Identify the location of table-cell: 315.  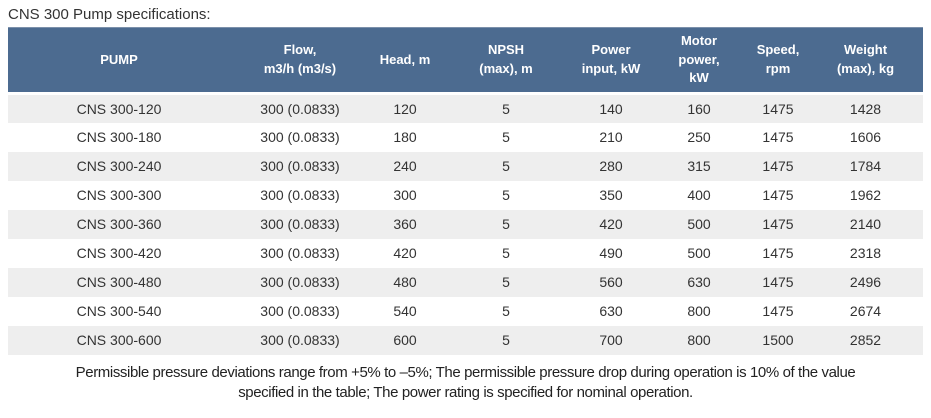
(699, 166).